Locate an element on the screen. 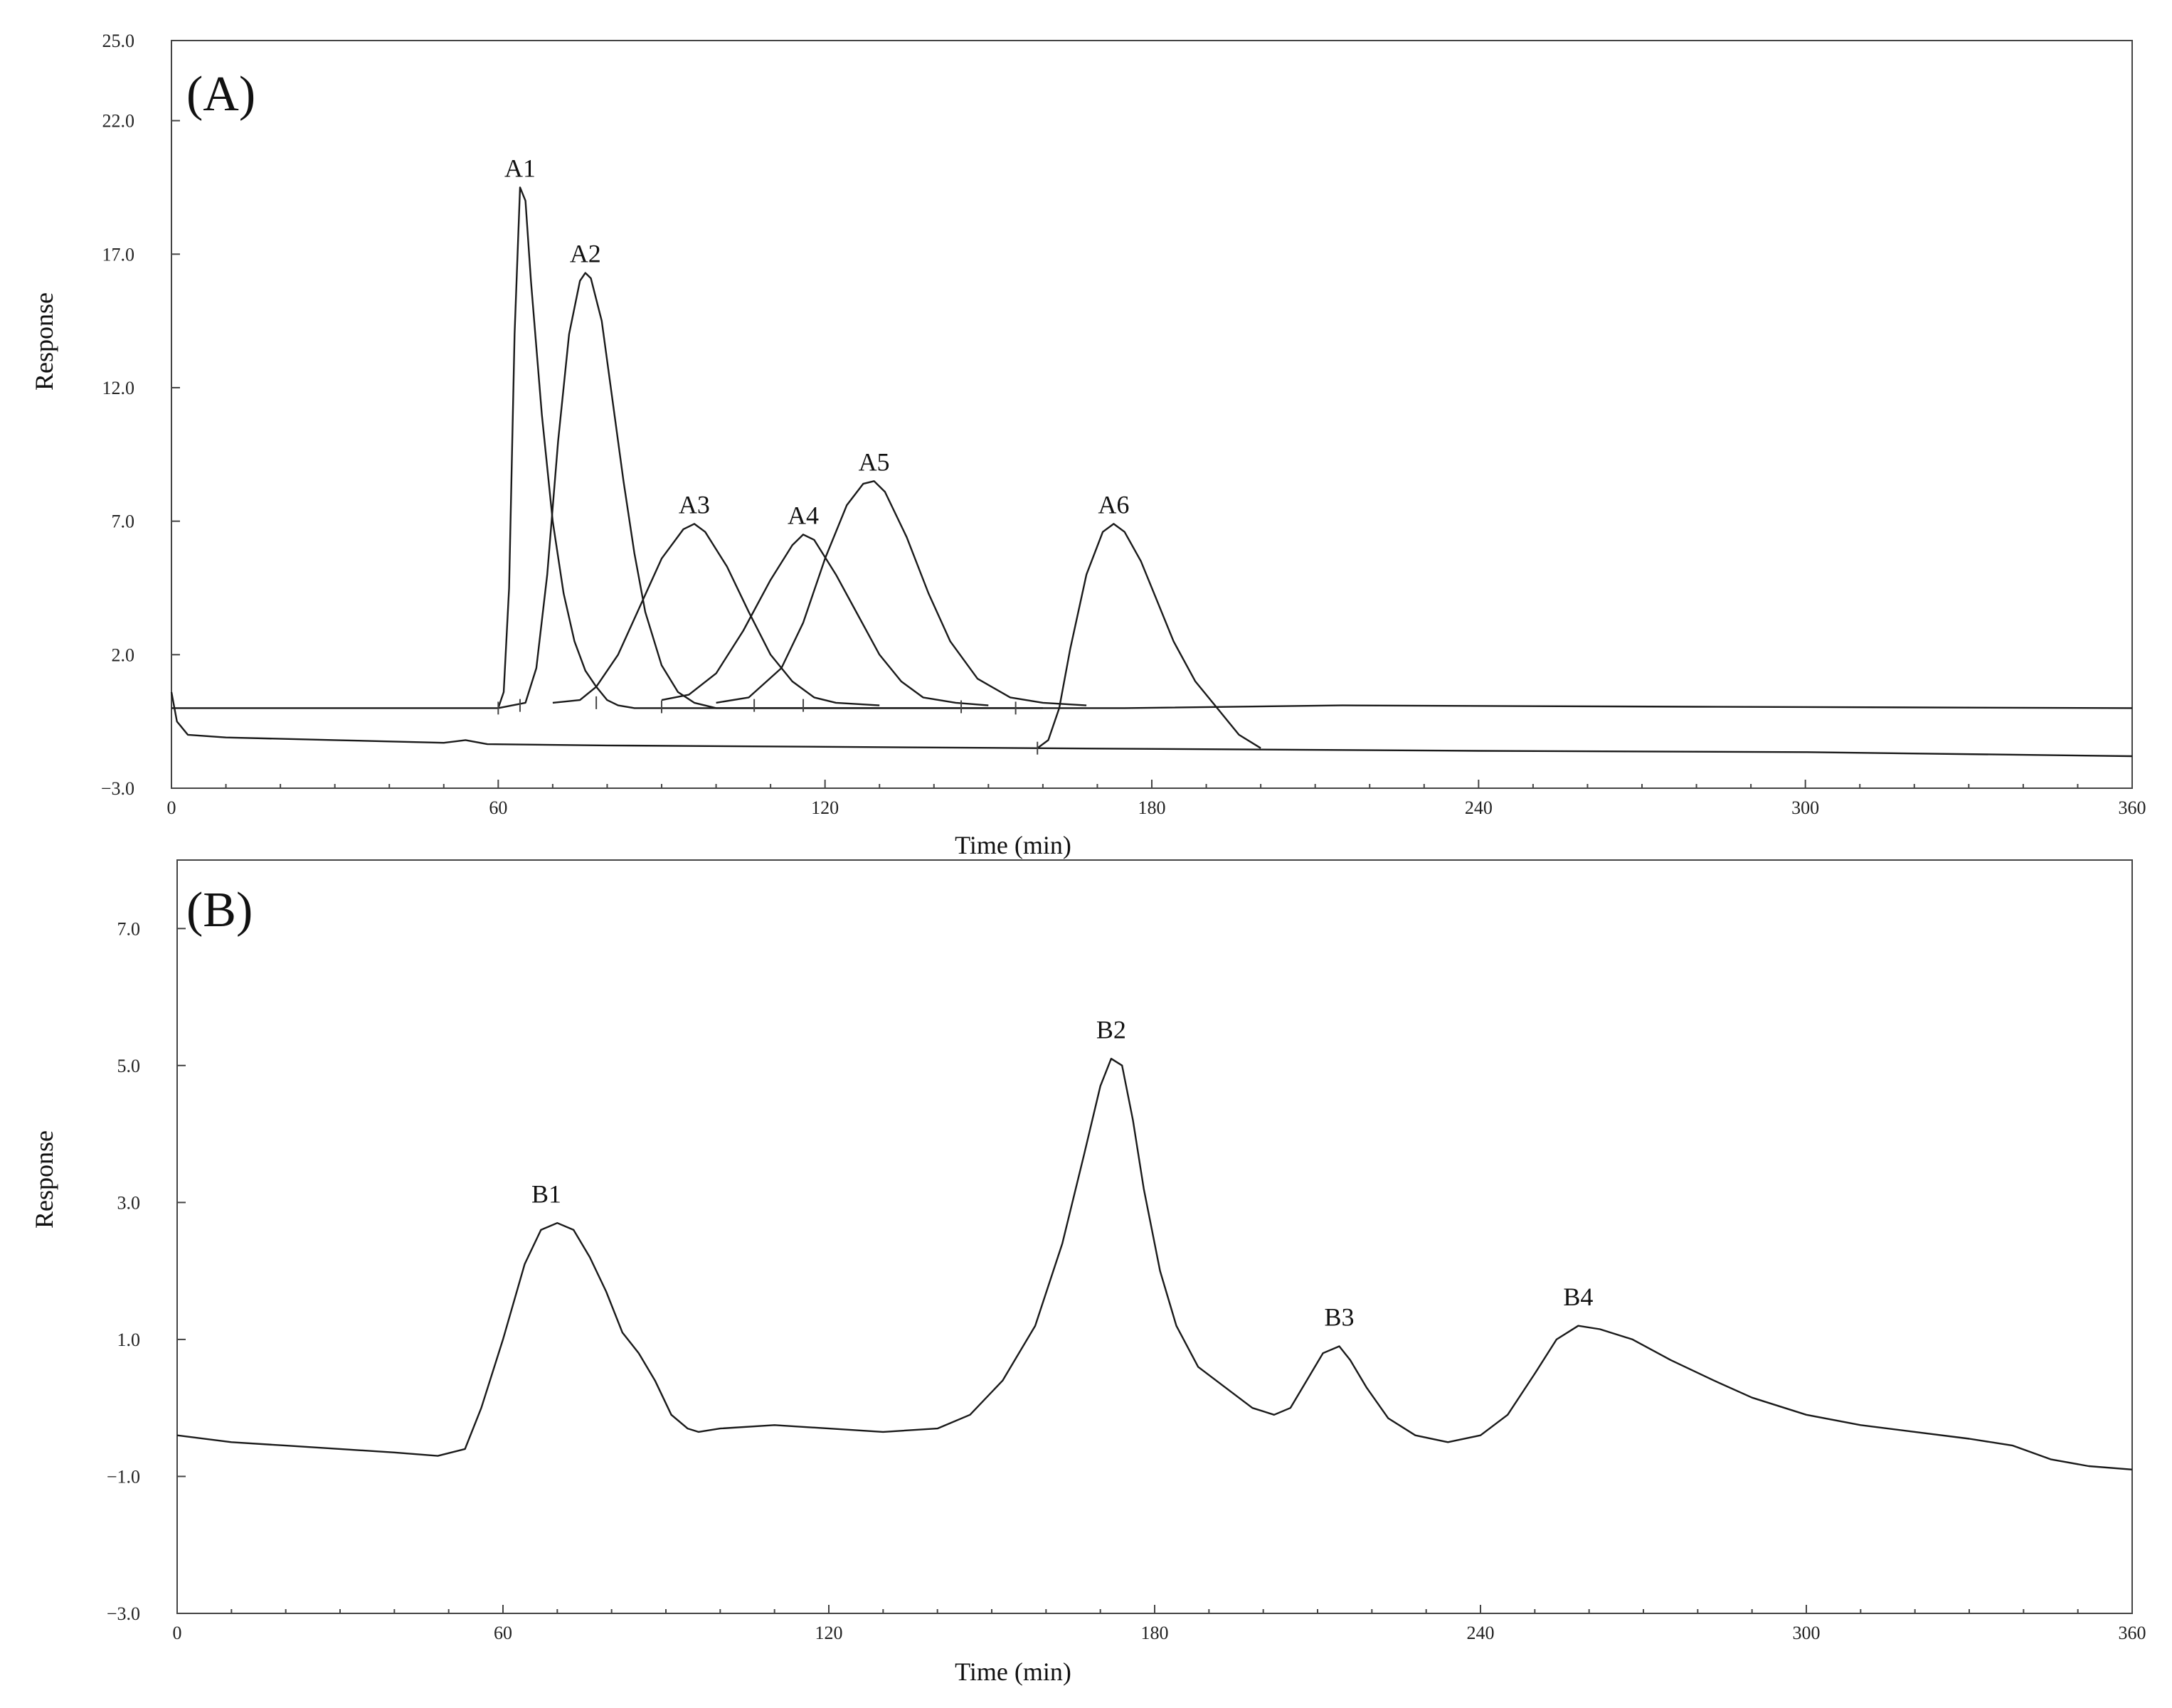 The height and width of the screenshot is (1708, 2172). panel-a-y-tick-label: 25.0 is located at coordinates (118, 41).